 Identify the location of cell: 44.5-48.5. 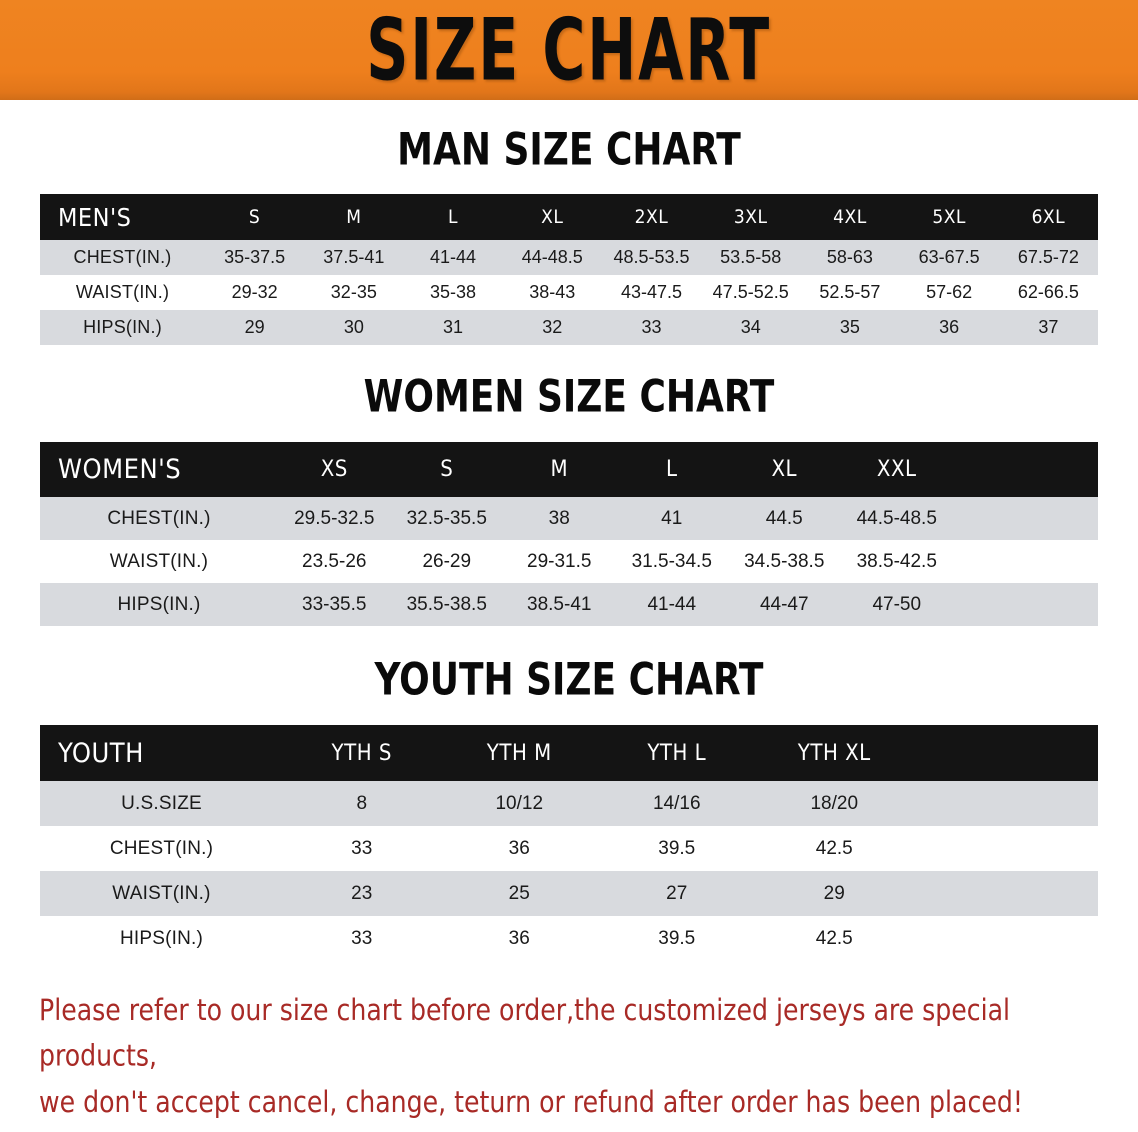
(896, 518).